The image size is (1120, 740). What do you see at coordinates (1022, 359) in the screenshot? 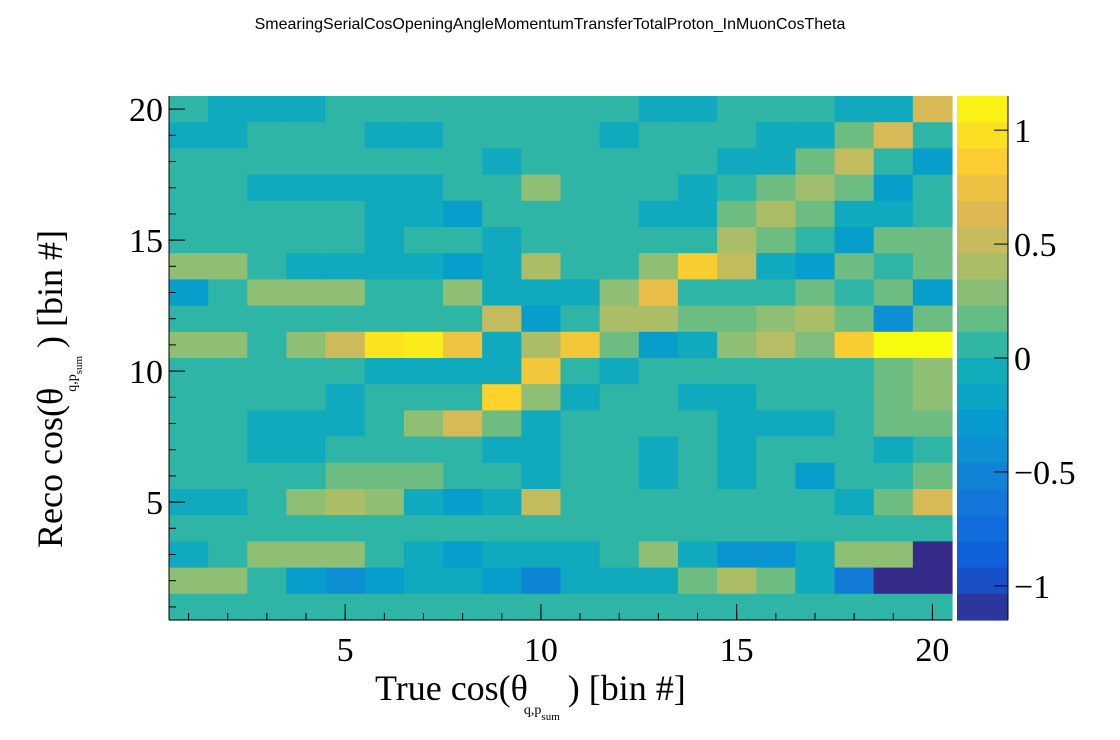
I see `colorbar-tick-label: 0` at bounding box center [1022, 359].